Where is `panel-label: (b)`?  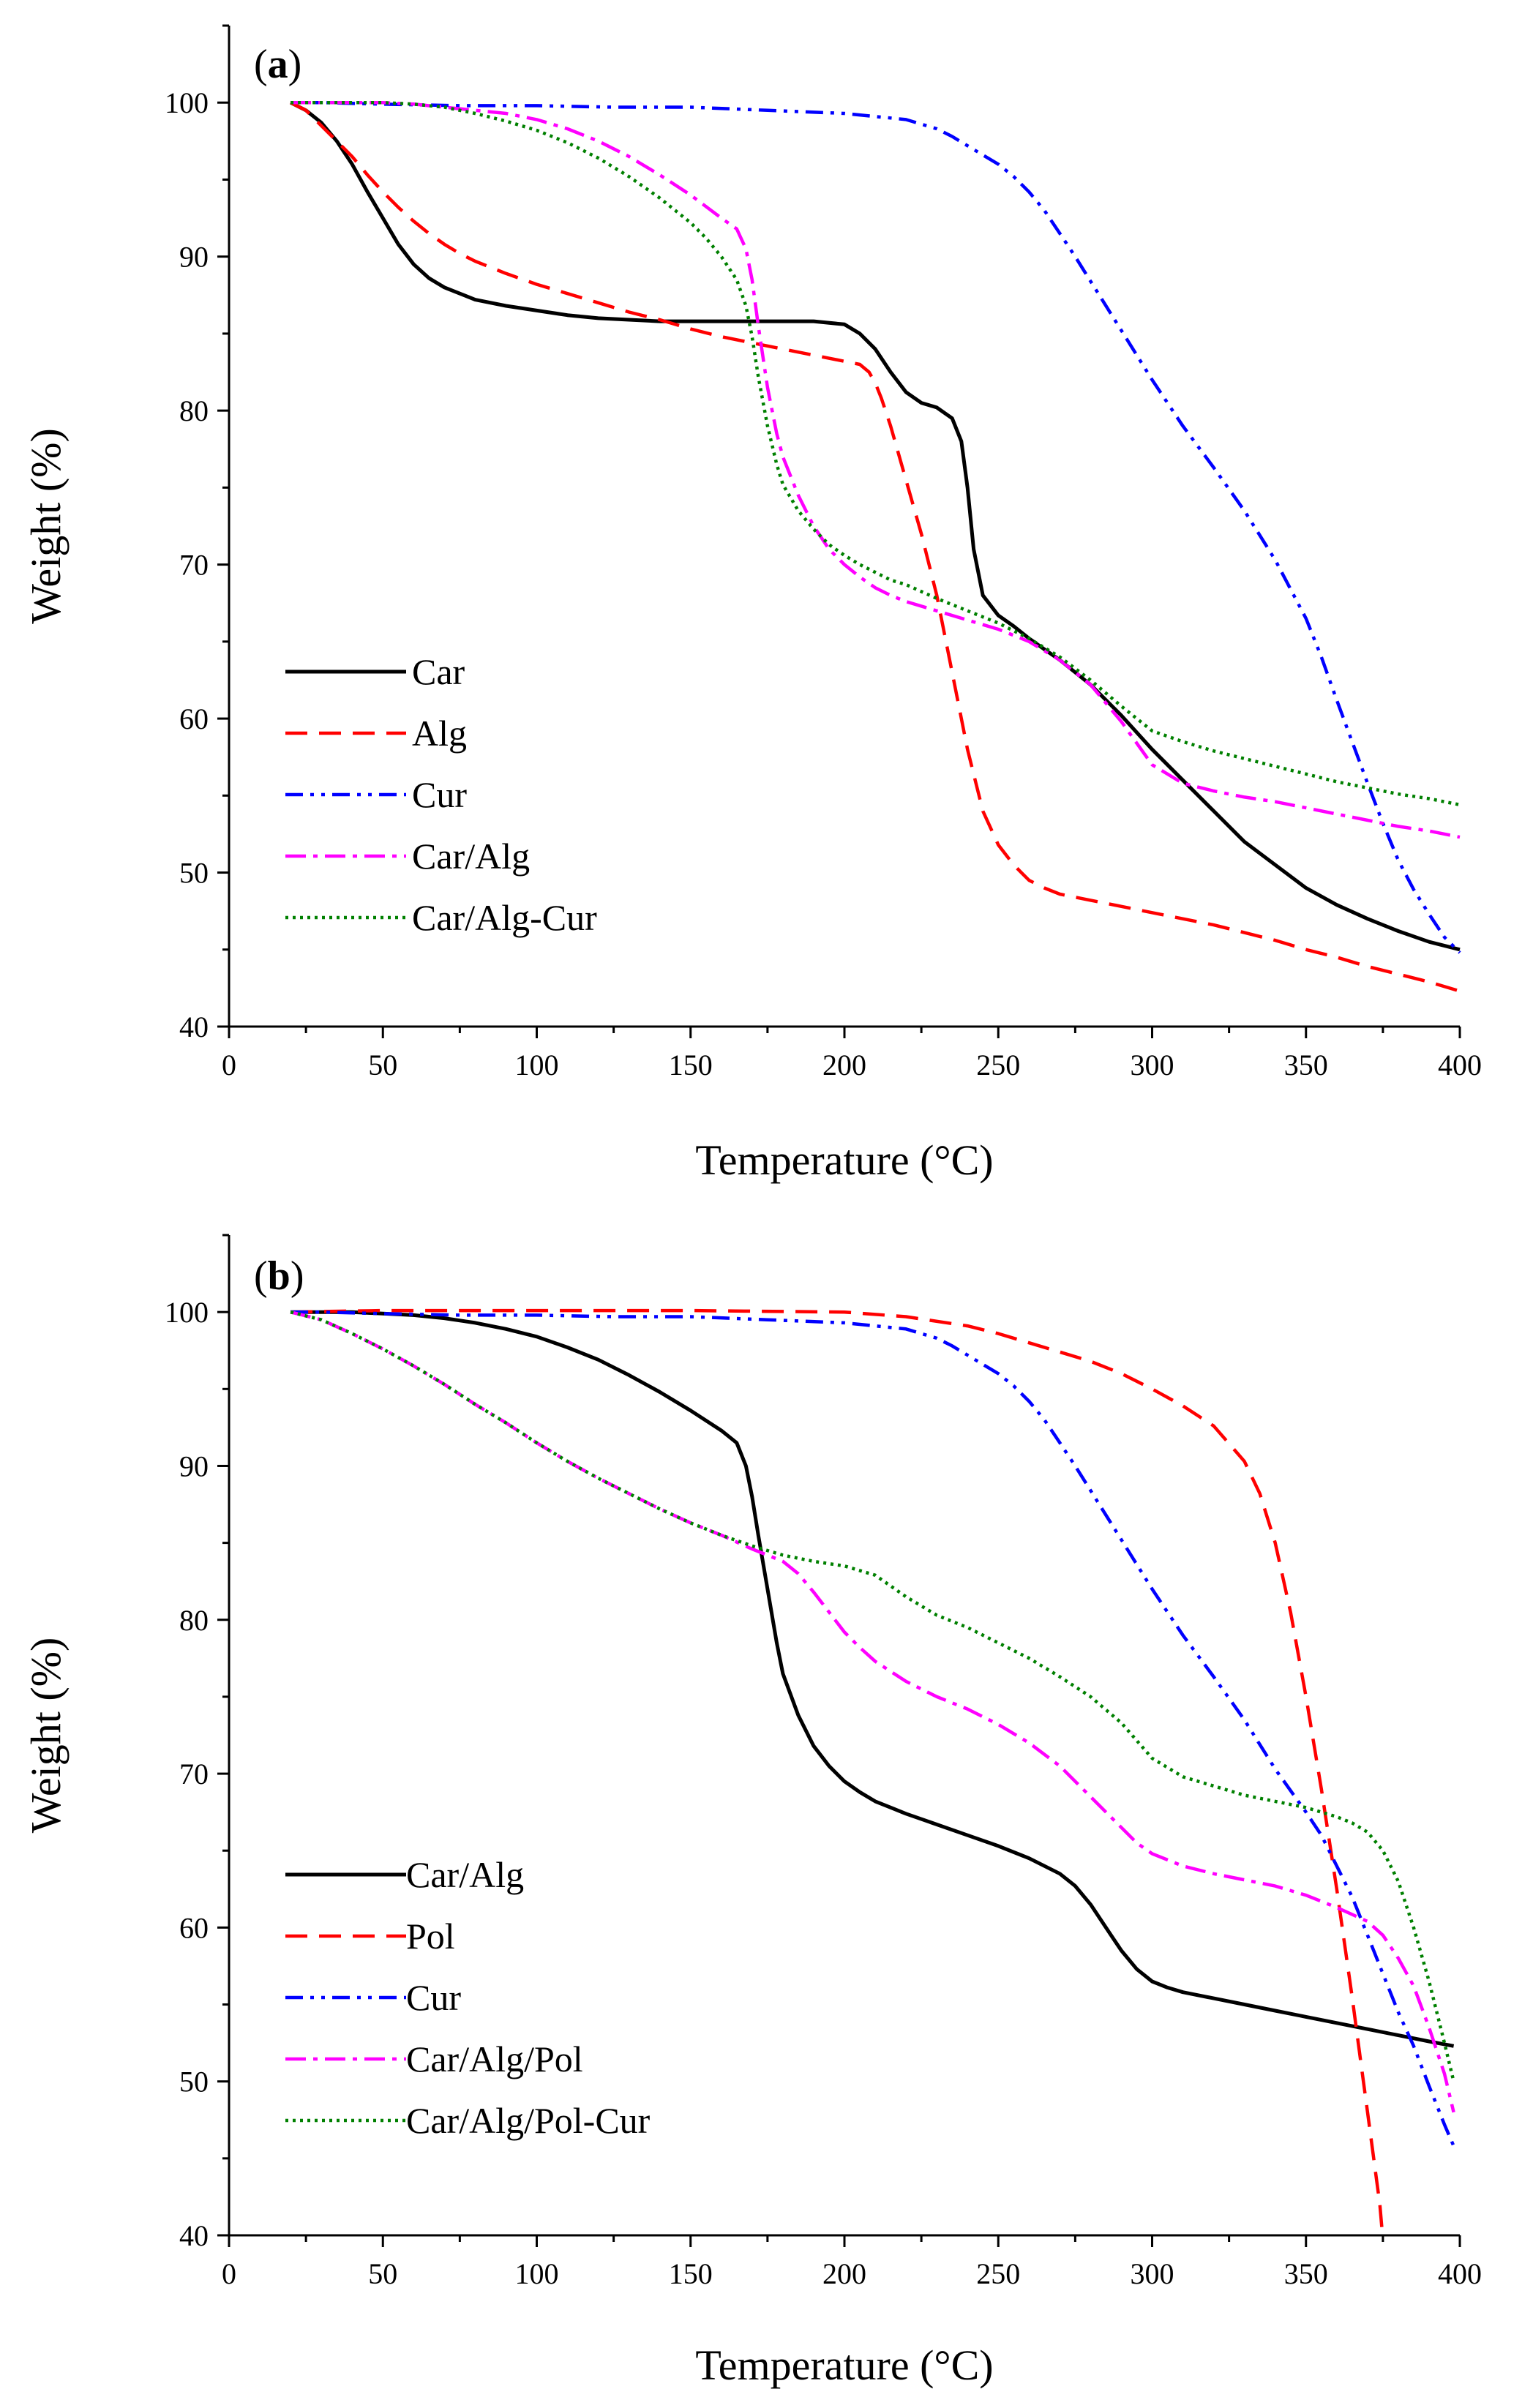
panel-label: (b) is located at coordinates (279, 1276).